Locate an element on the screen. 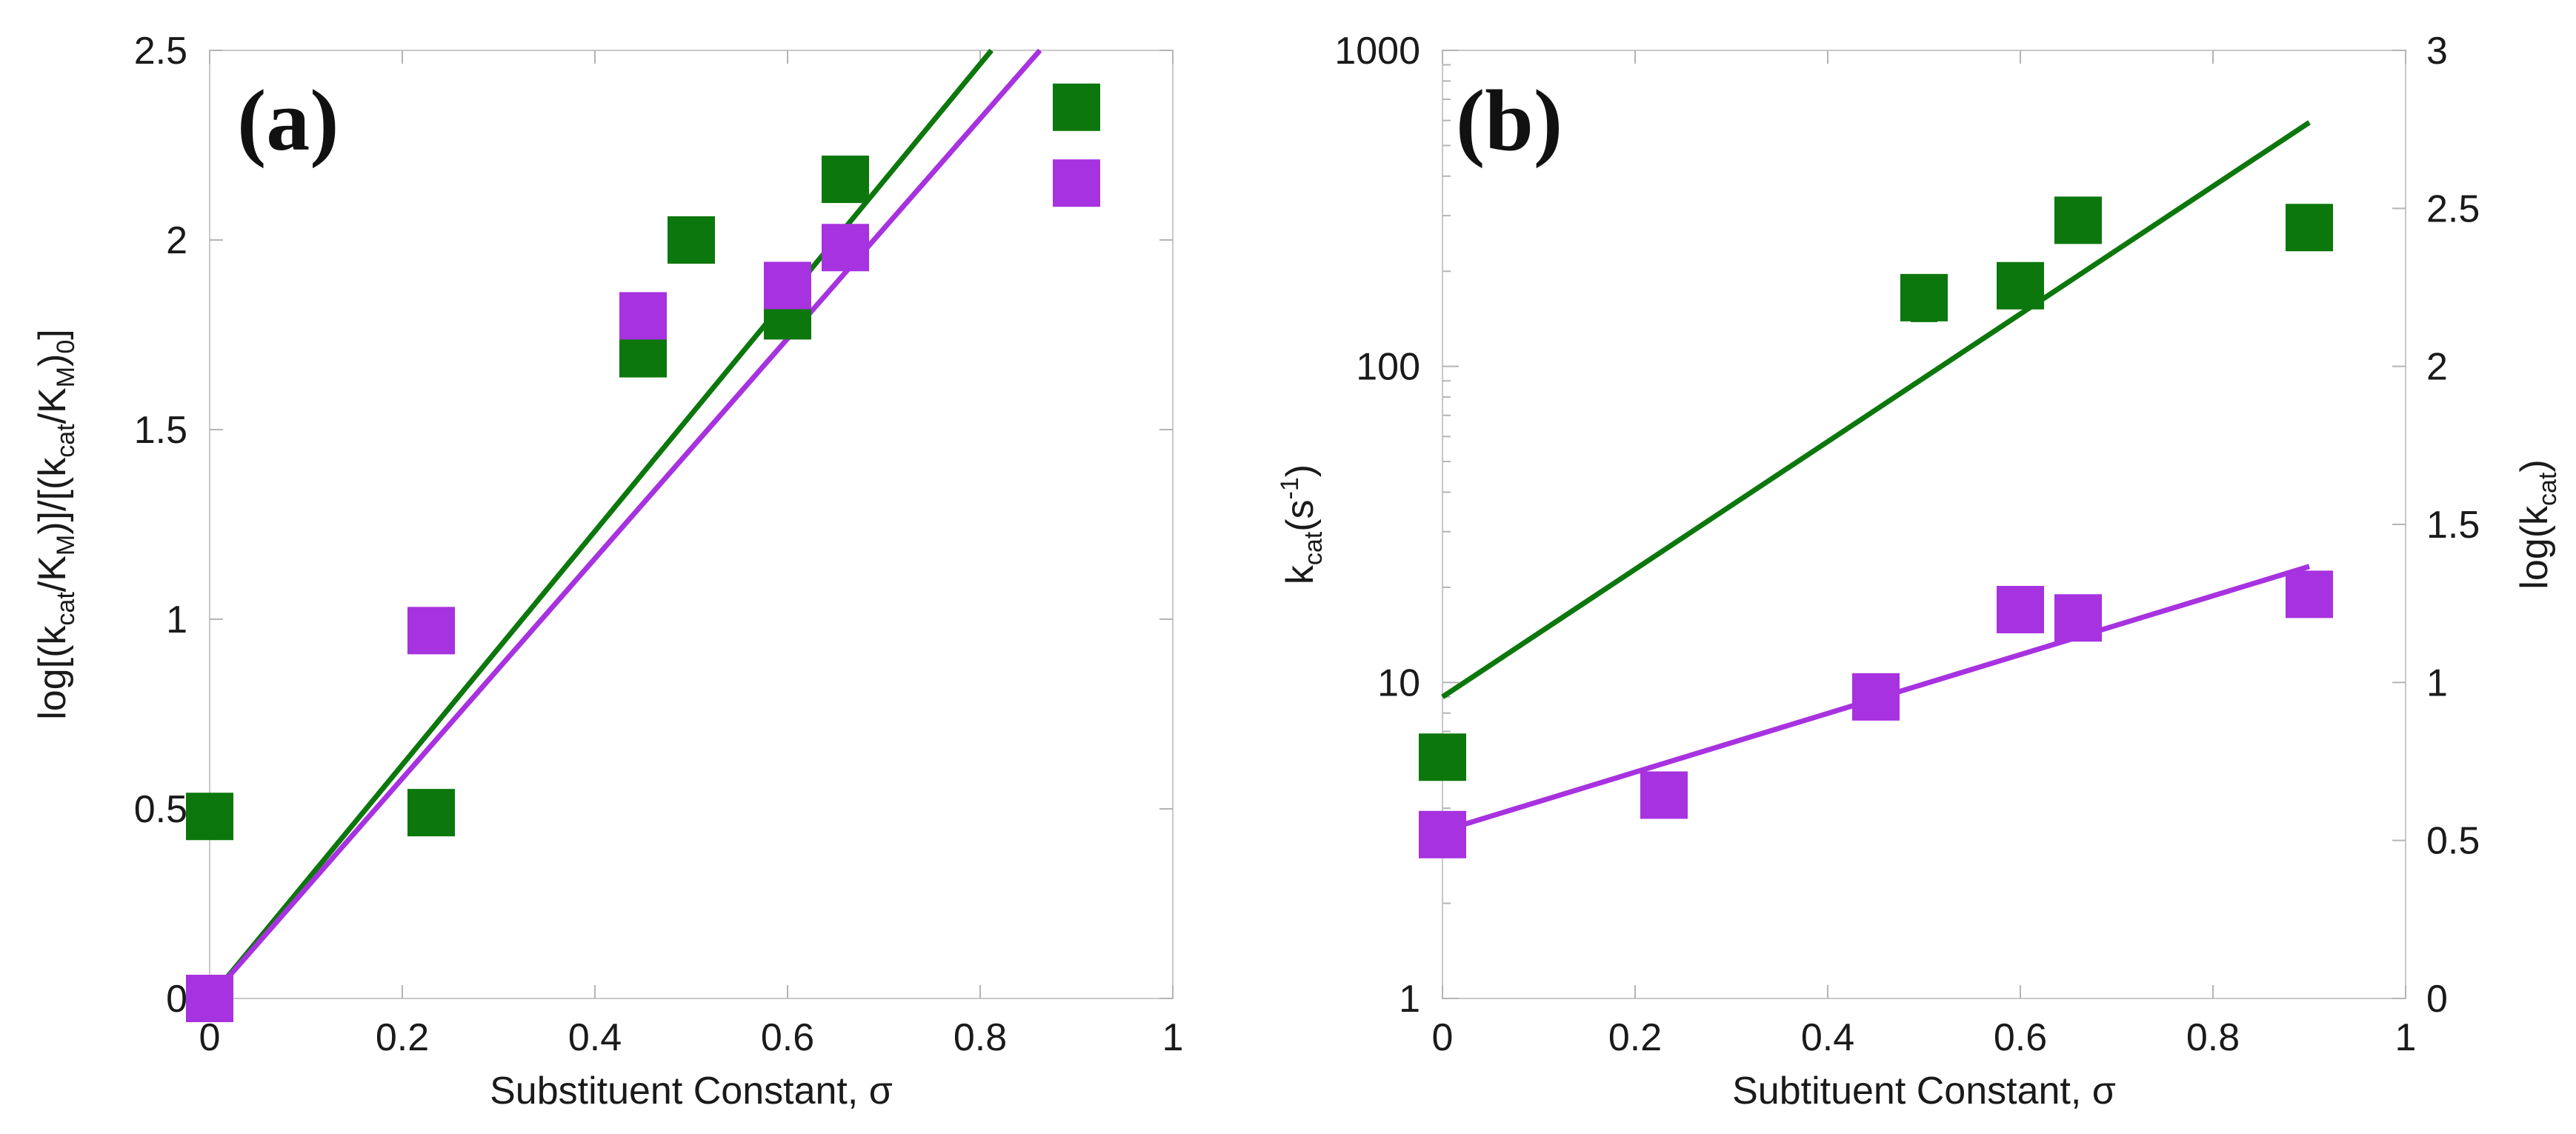 This screenshot has height=1134, width=2576. y-label-b-part: (s is located at coordinates (1300, 515).